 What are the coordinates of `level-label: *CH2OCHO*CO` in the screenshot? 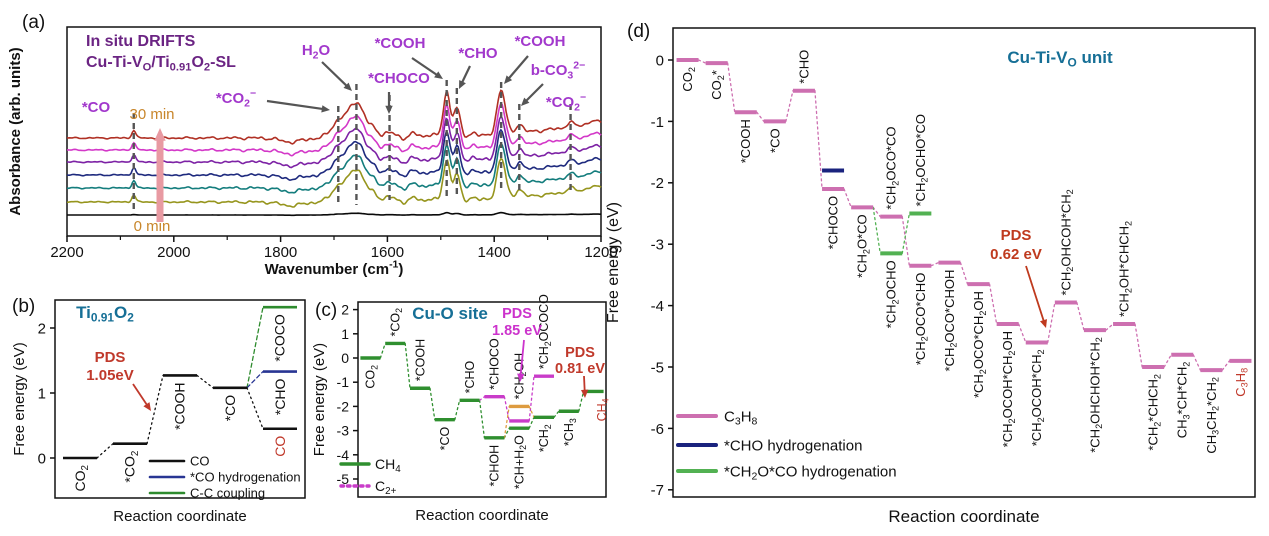 It's located at (921, 160).